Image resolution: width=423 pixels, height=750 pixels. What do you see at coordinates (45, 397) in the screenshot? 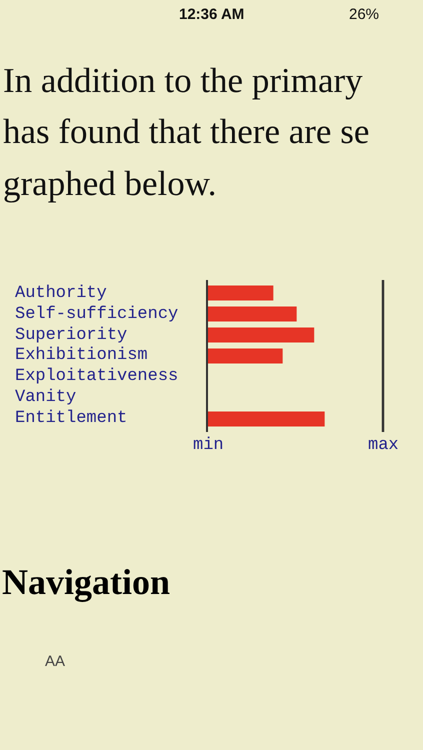
I see `y-tick-label: Vanity` at bounding box center [45, 397].